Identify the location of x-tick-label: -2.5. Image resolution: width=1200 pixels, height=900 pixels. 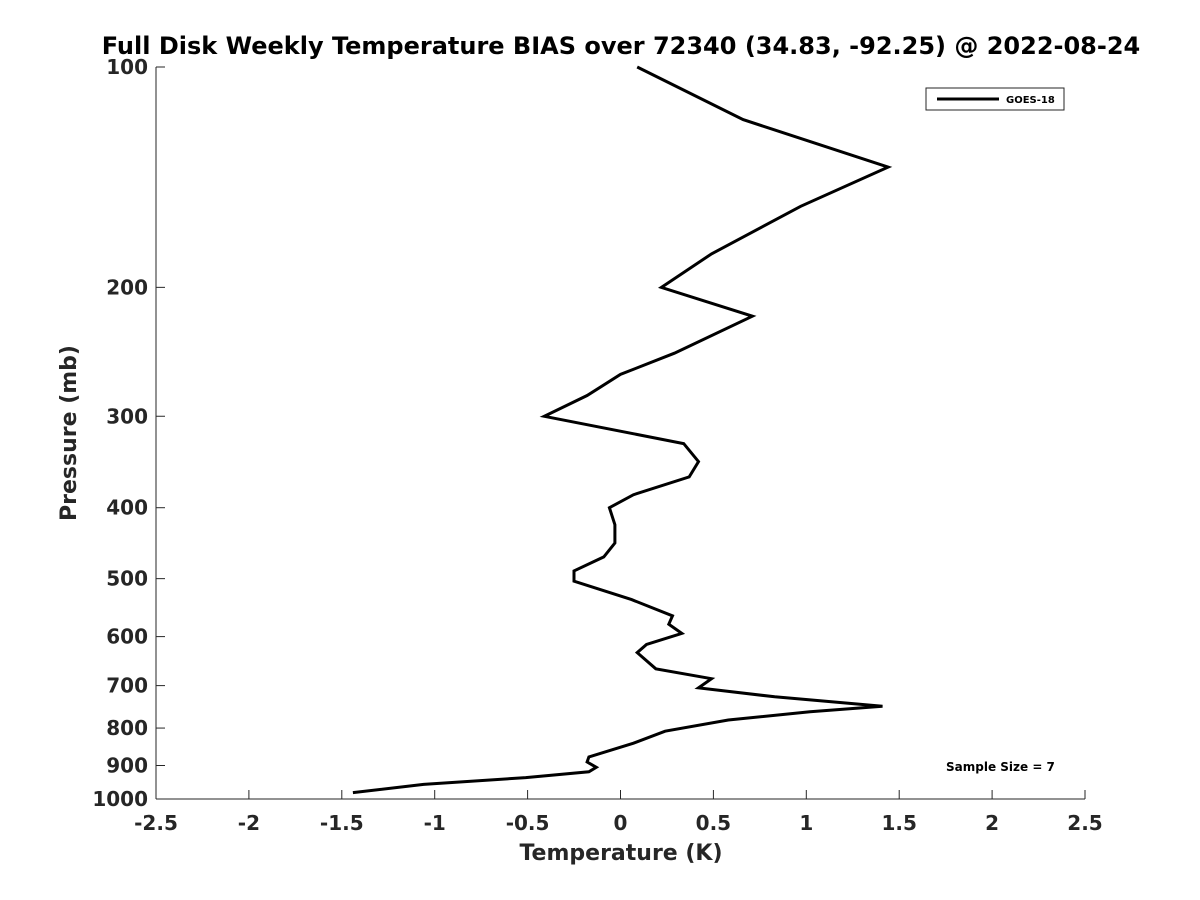
(156, 823).